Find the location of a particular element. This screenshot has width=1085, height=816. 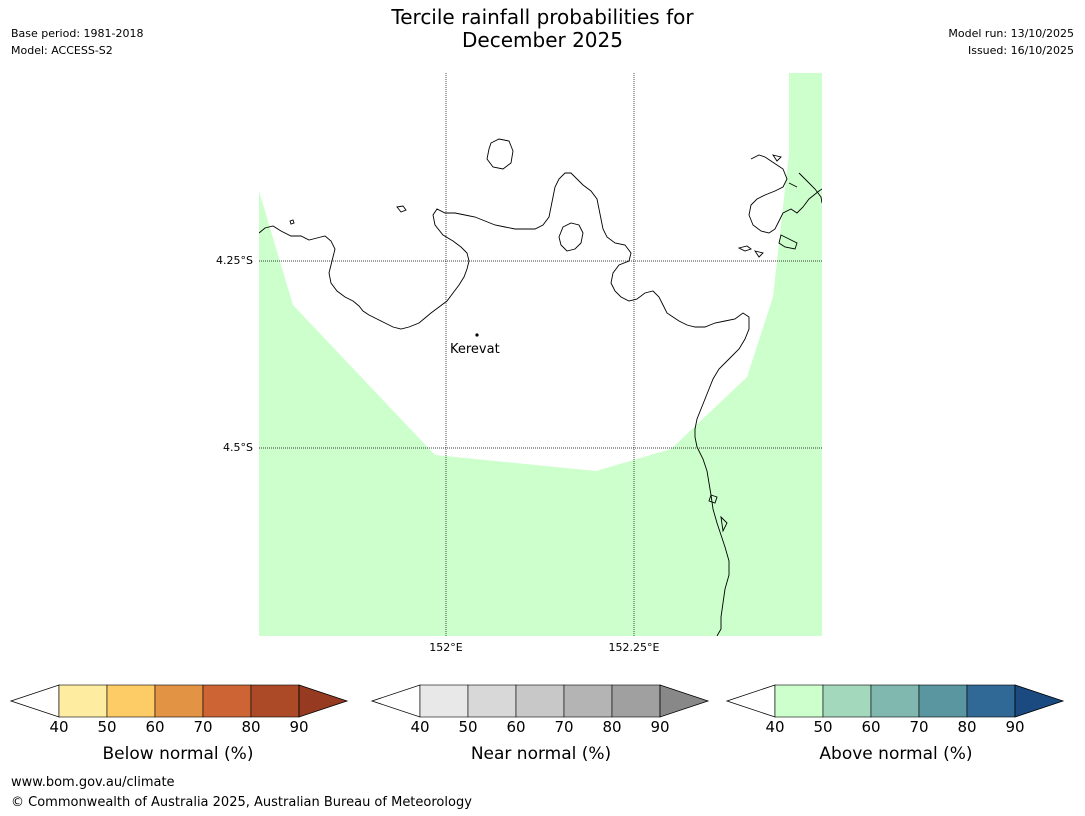

title-line-1: Tercile rainfall probabilities for is located at coordinates (542, 17).